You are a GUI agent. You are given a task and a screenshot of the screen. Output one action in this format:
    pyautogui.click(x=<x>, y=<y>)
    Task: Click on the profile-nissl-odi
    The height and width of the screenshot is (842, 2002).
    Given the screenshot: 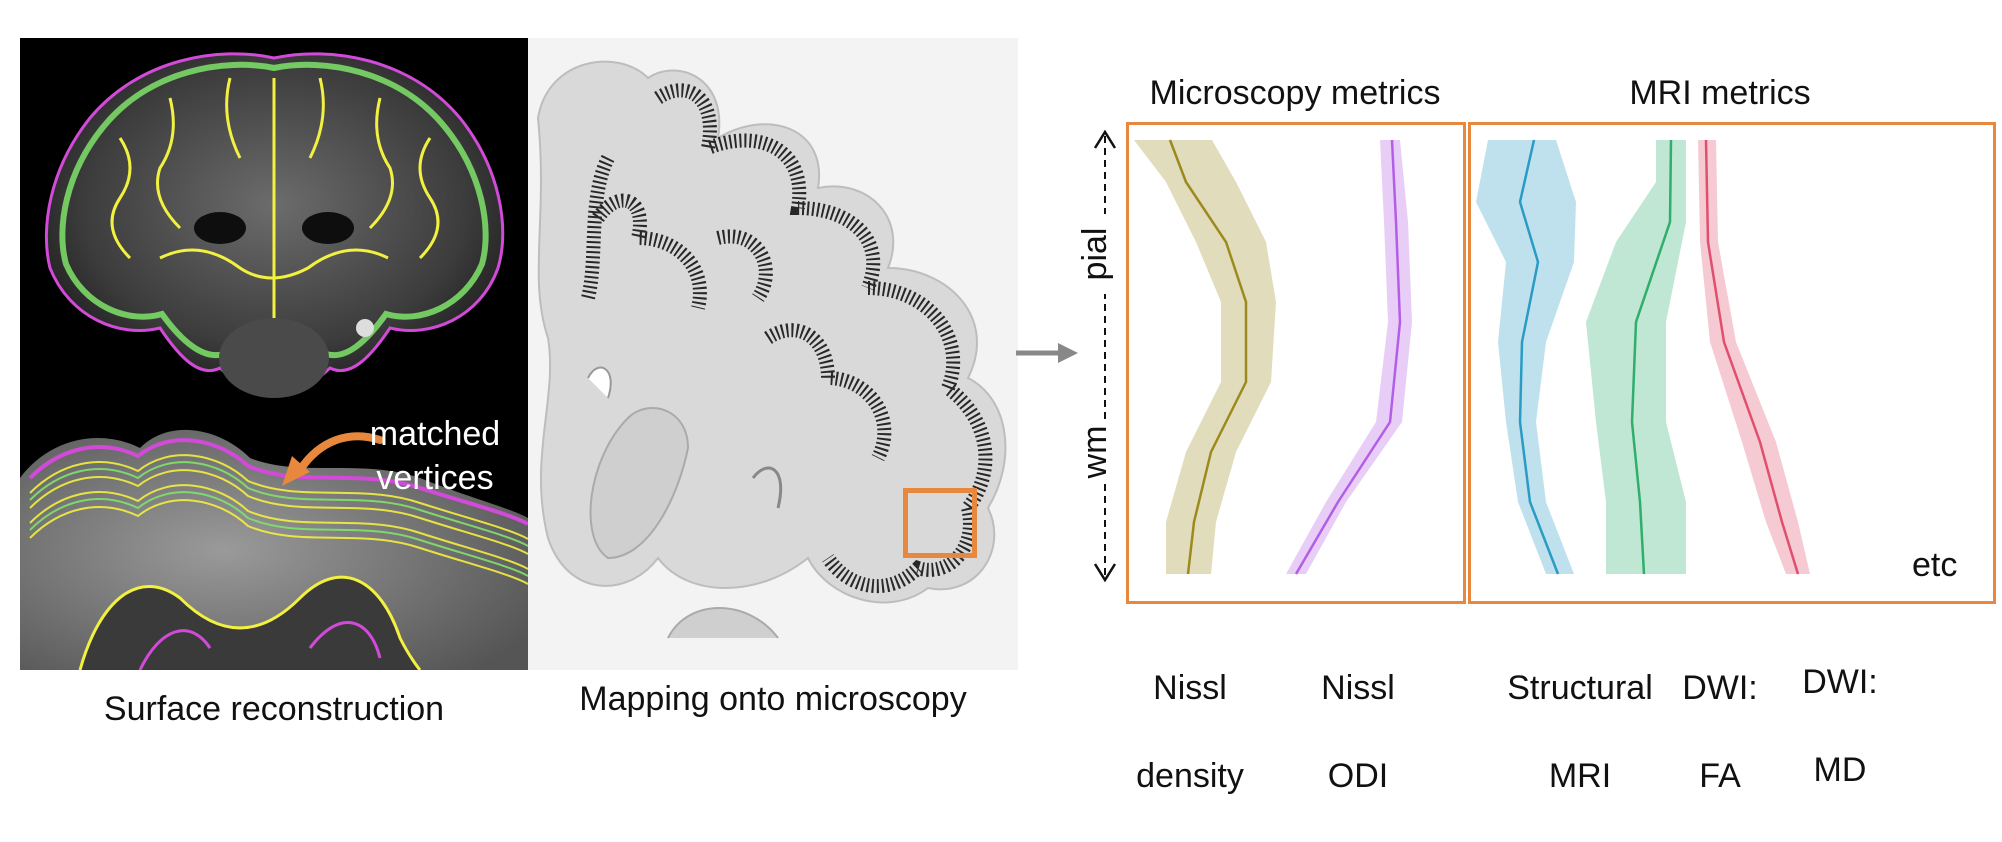 What is the action you would take?
    pyautogui.click(x=1349, y=357)
    